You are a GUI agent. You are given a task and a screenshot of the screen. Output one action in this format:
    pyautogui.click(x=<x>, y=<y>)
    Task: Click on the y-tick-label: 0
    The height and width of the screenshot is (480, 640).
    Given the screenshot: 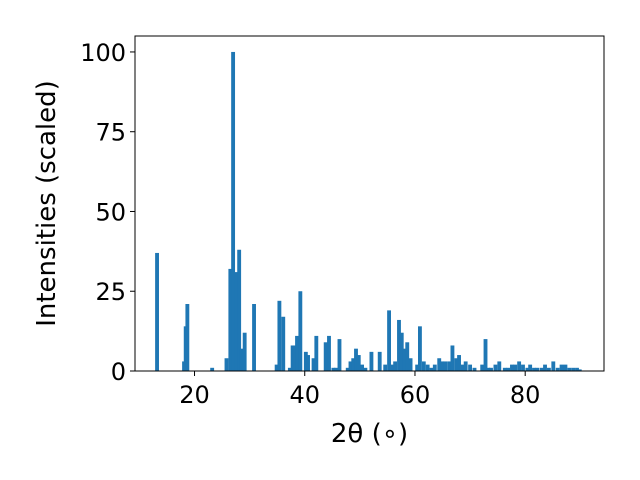 What is the action you would take?
    pyautogui.click(x=118, y=372)
    